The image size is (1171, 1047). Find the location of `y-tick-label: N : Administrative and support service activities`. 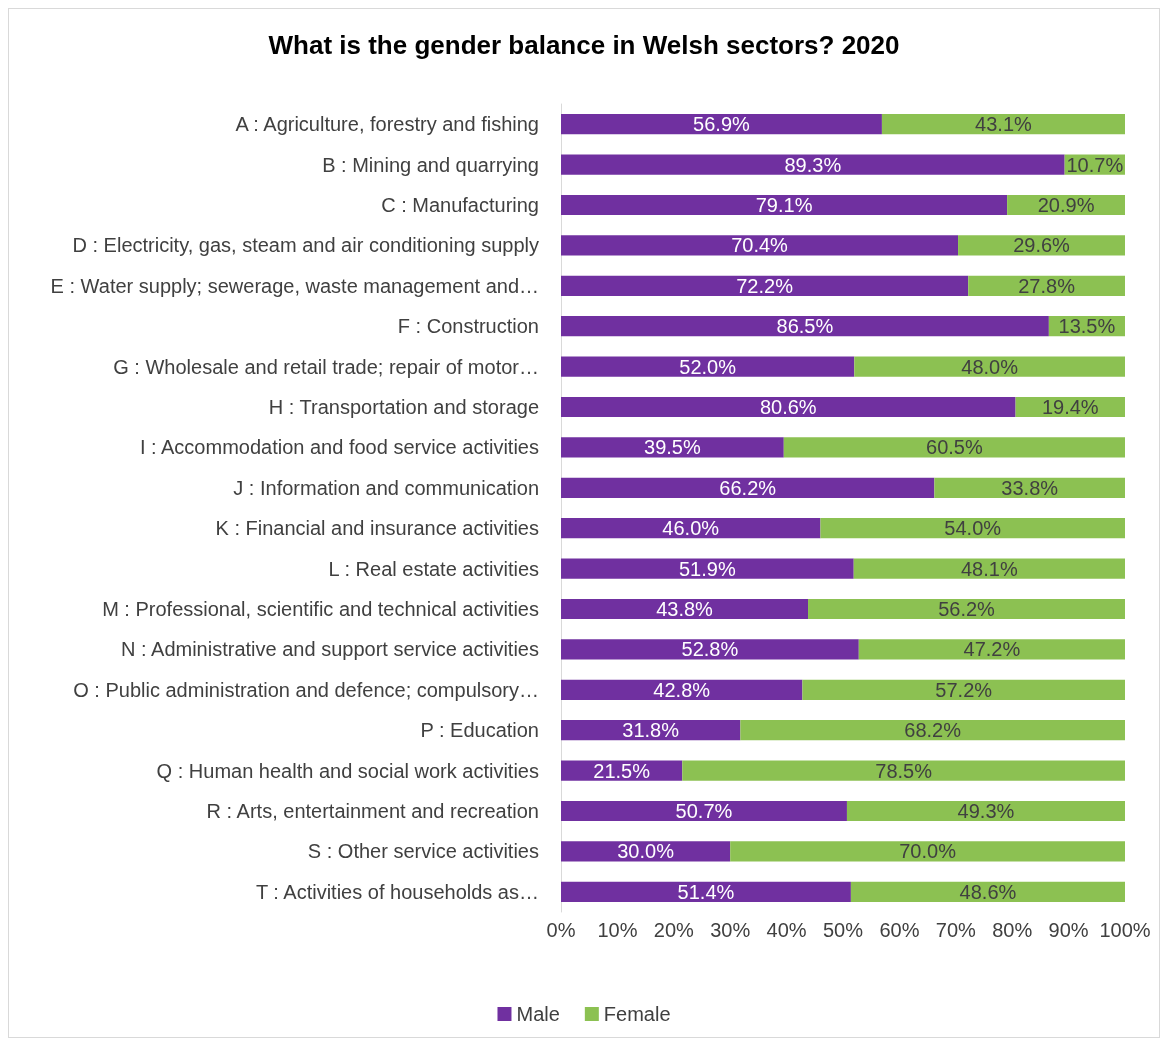

y-tick-label: N : Administrative and support service activities is located at coordinates (330, 649).